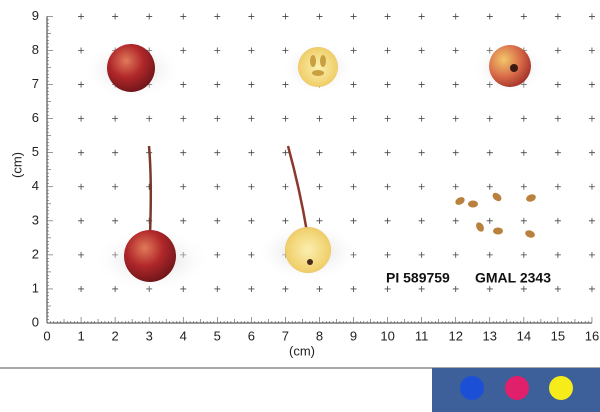 Image resolution: width=600 pixels, height=412 pixels. What do you see at coordinates (35, 49) in the screenshot?
I see `y-tick-label: 8` at bounding box center [35, 49].